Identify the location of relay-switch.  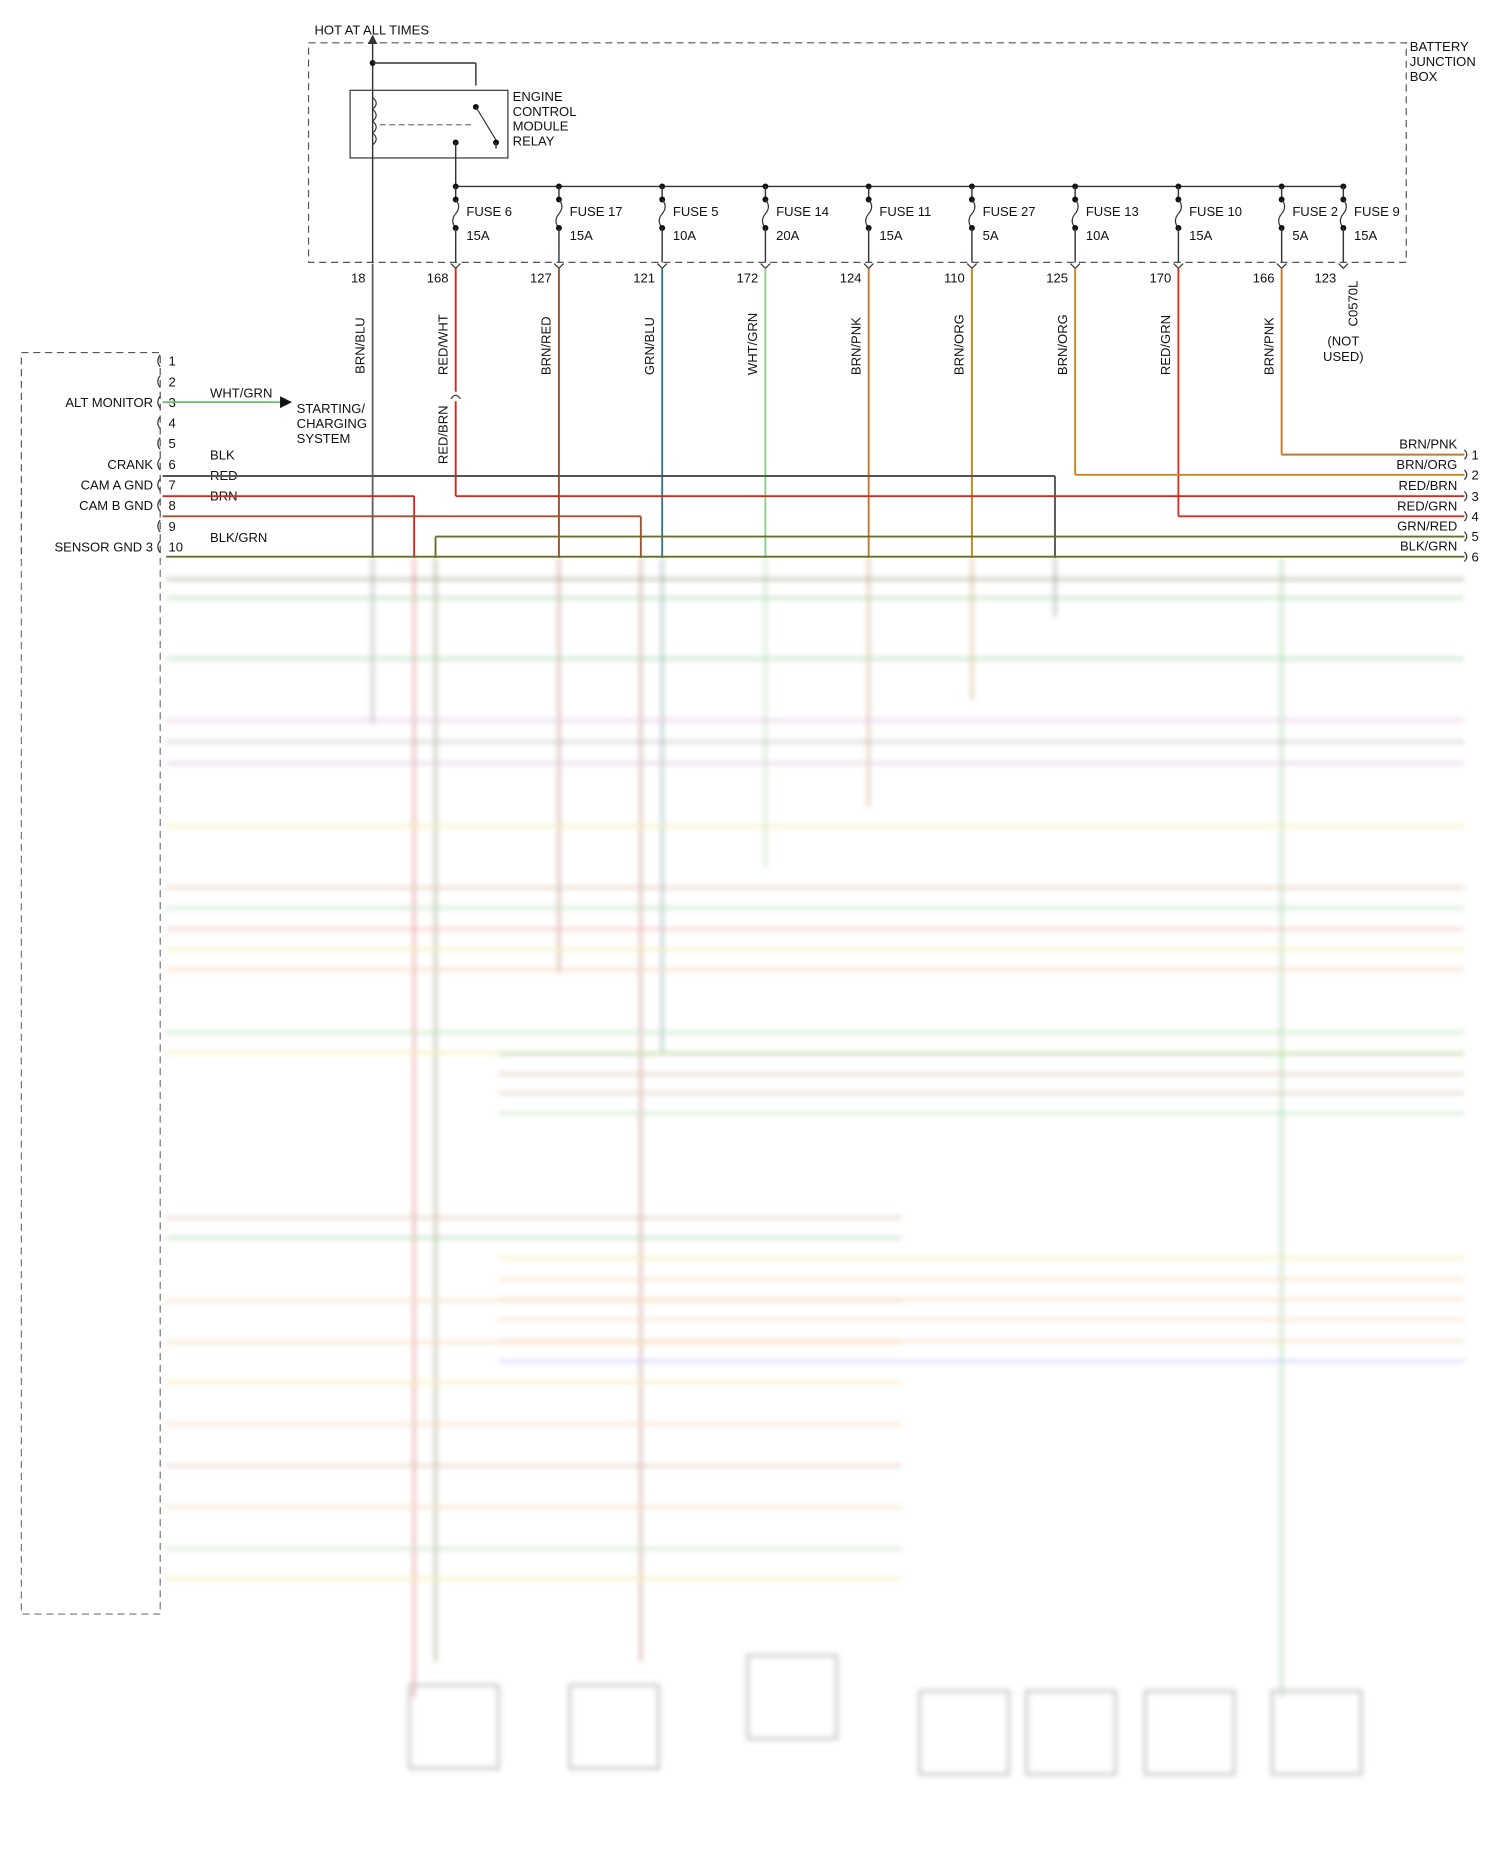
(486, 123).